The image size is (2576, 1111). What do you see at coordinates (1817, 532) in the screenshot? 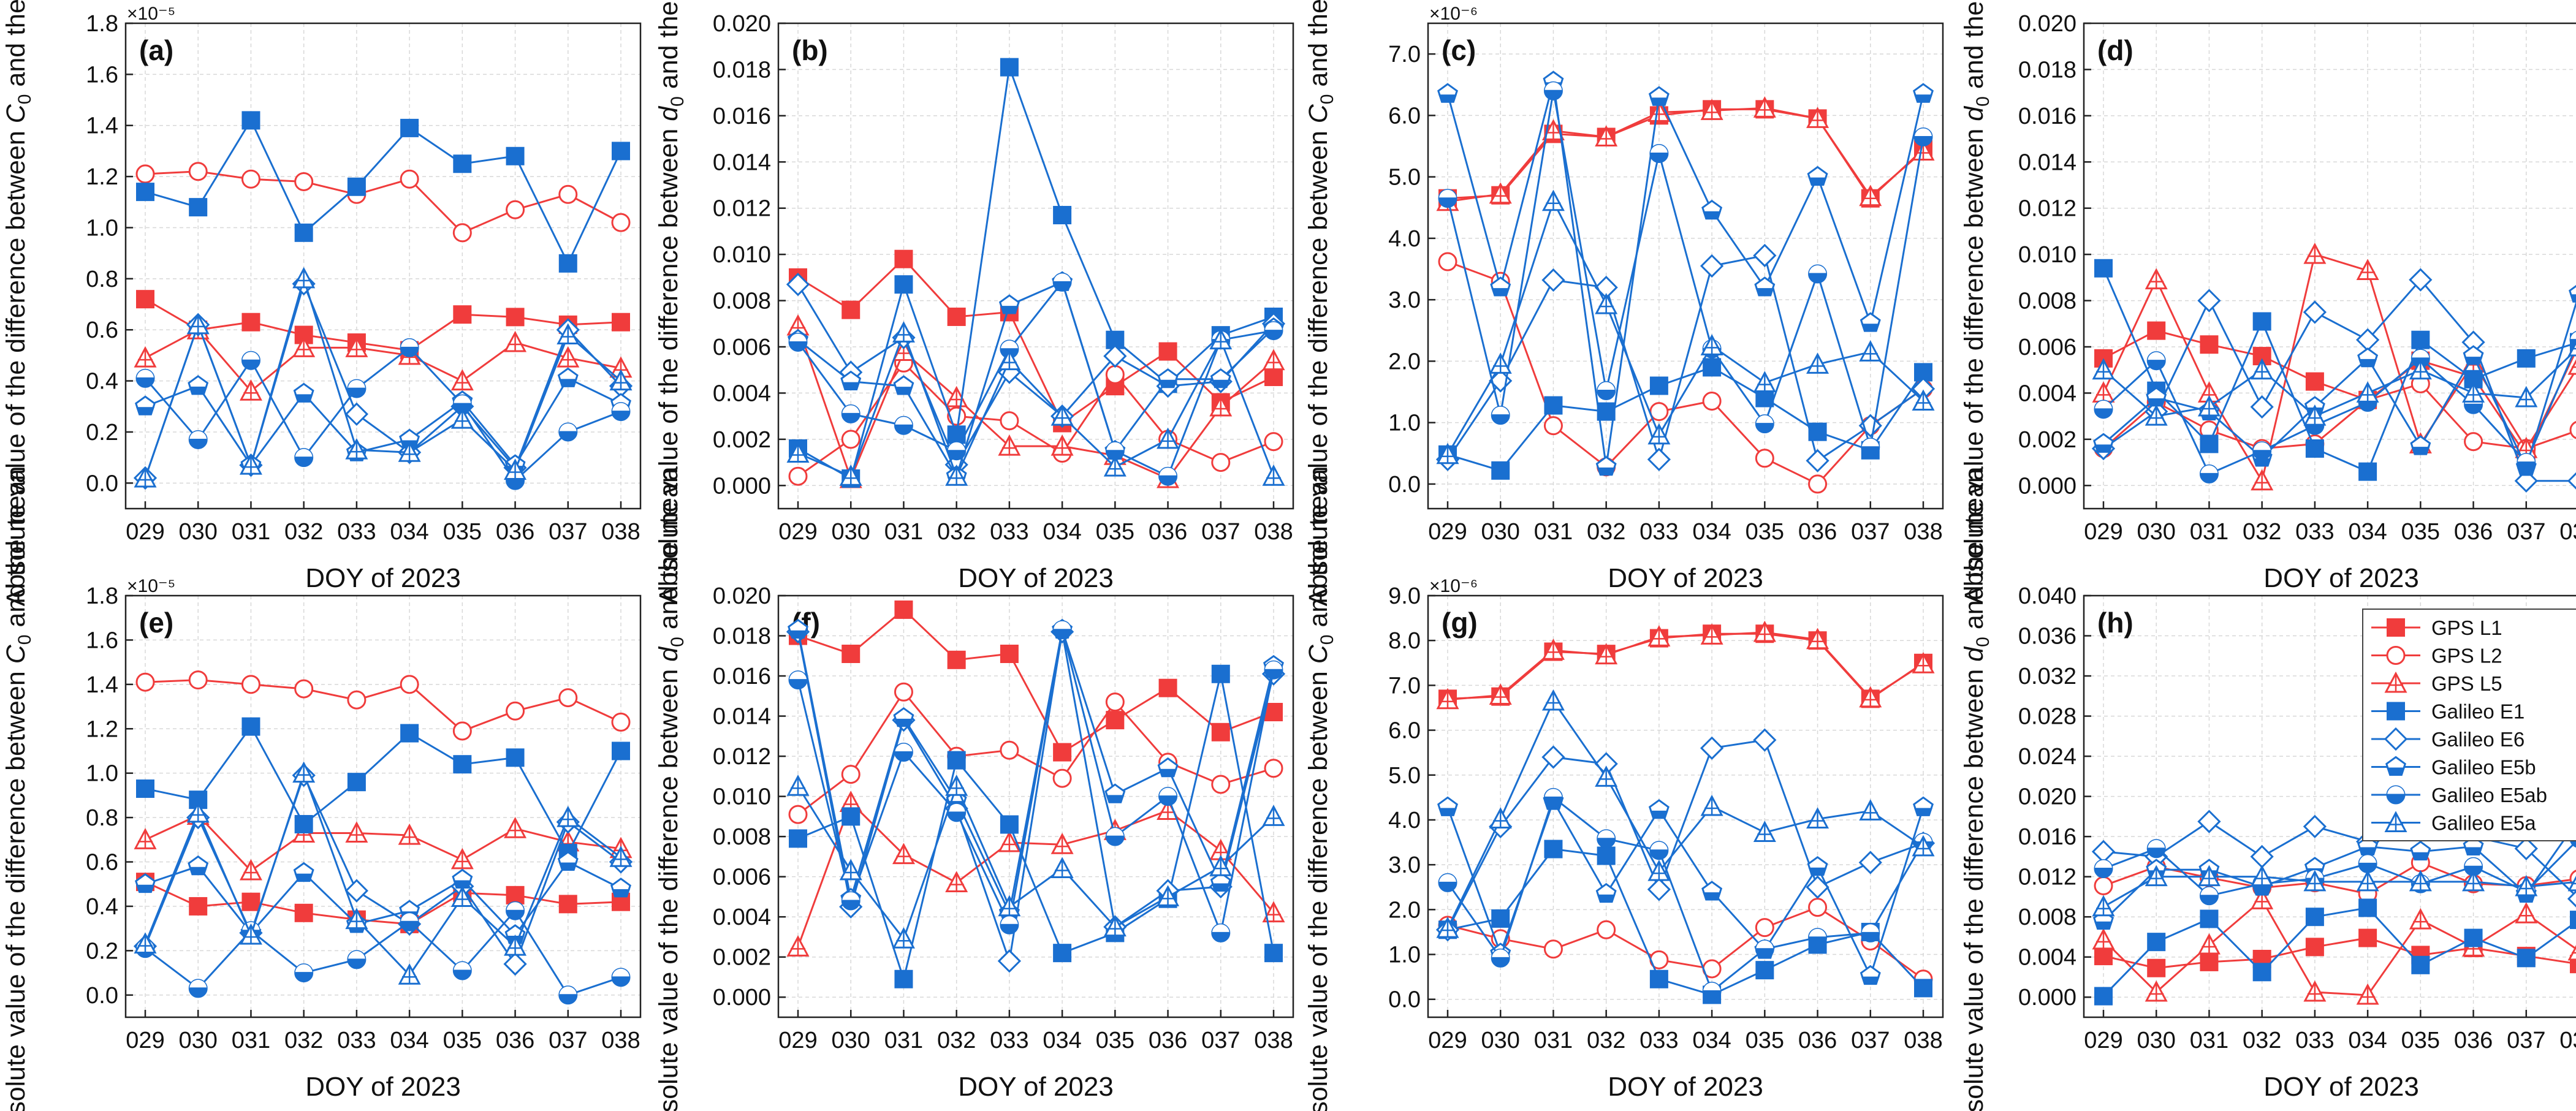
I see `x-tick-label: 036` at bounding box center [1817, 532].